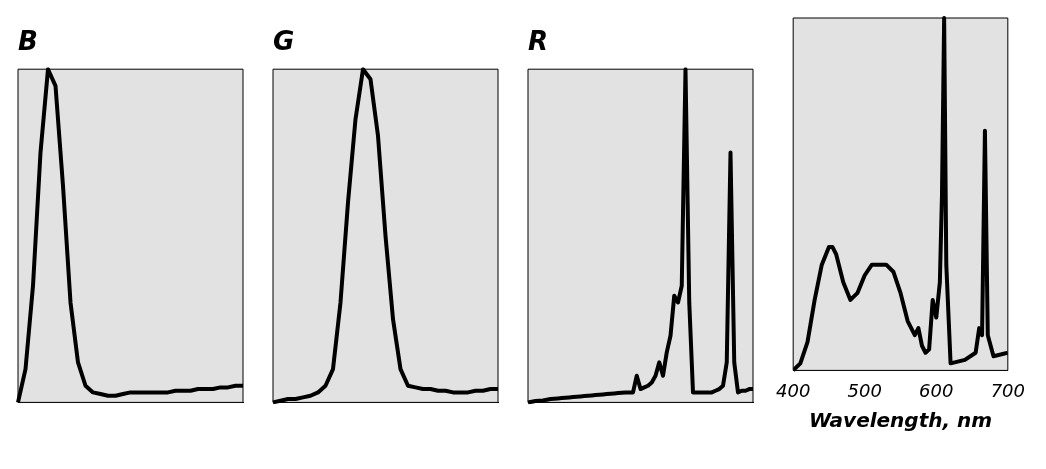  What do you see at coordinates (1007, 390) in the screenshot?
I see `x-tick-label: 700` at bounding box center [1007, 390].